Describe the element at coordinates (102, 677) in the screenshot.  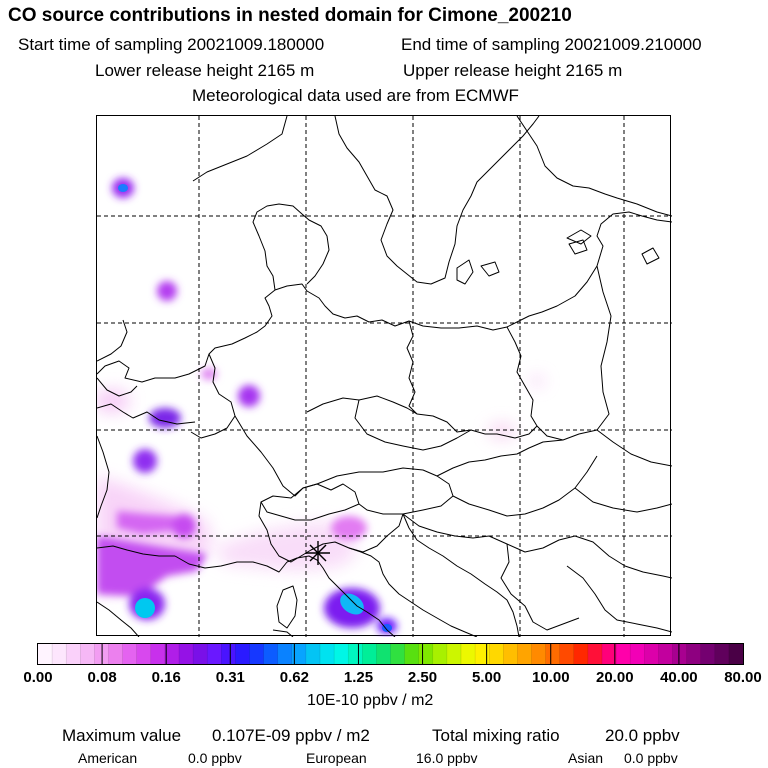
I see `colorbar-tick-label: 0.08` at that location.